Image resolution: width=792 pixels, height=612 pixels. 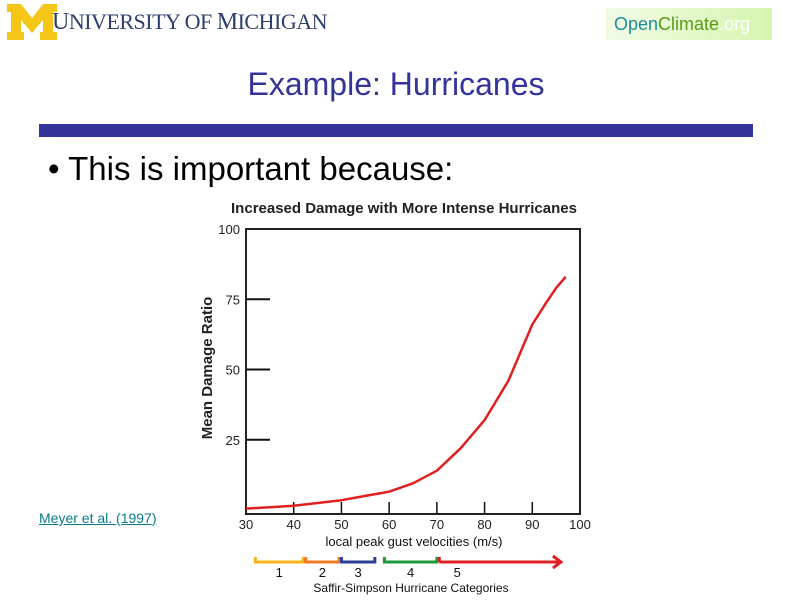 What do you see at coordinates (207, 368) in the screenshot?
I see `y-axis-label: Mean Damage Ratio` at bounding box center [207, 368].